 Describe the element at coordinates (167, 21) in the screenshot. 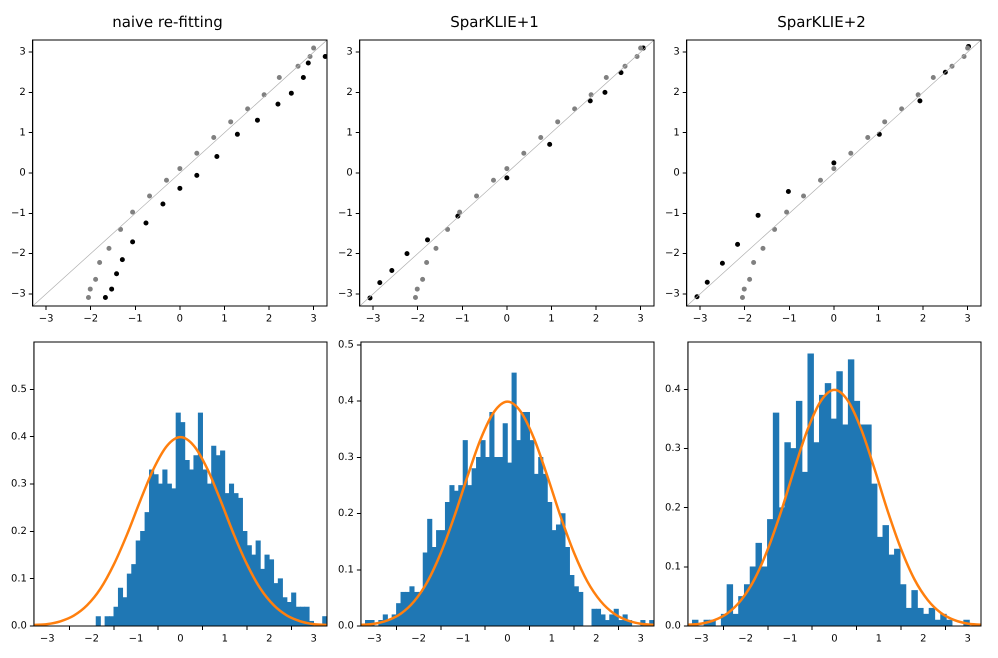

I see `chart-title: naive re-fitting` at that location.